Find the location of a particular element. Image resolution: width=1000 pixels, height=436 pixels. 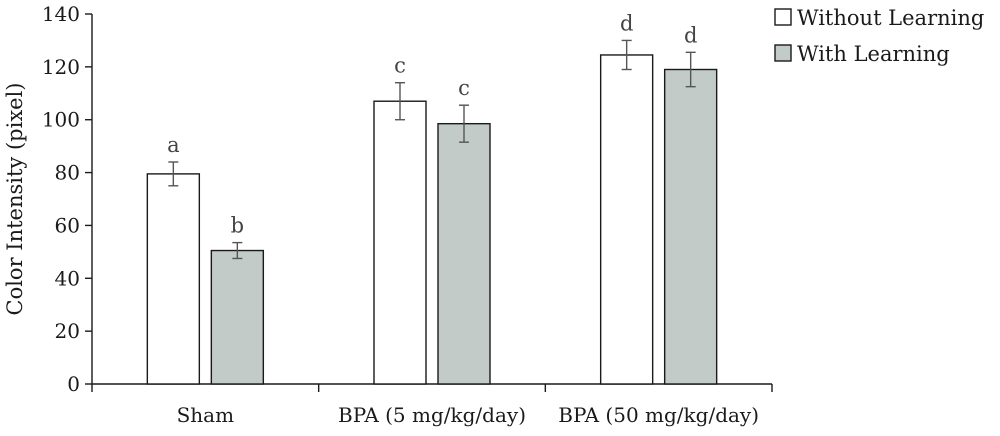

x-tick-label: BPA (5 mg/kg/day) is located at coordinates (432, 415).